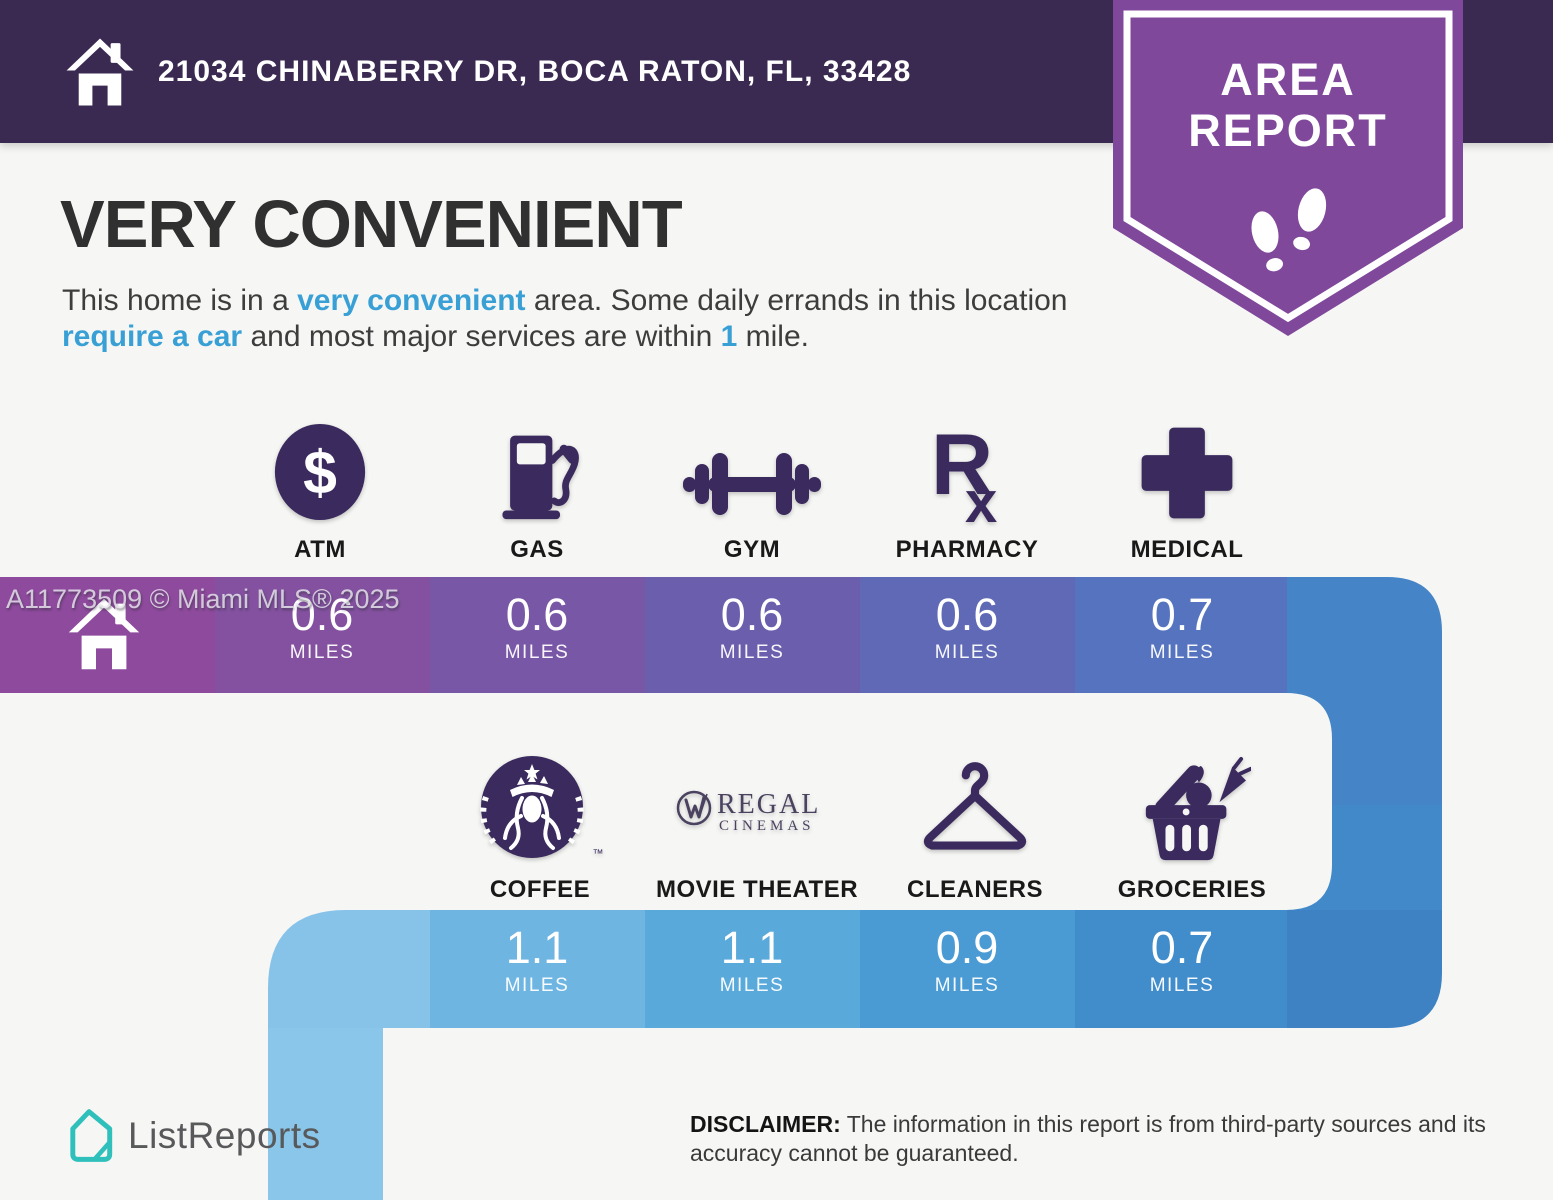 The height and width of the screenshot is (1200, 1553). I want to click on badge-pennant, so click(1288, 168).